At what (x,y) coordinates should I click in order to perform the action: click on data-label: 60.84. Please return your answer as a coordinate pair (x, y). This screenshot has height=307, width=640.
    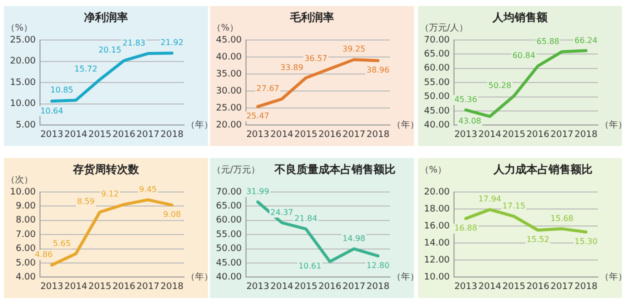
    Looking at the image, I should click on (524, 55).